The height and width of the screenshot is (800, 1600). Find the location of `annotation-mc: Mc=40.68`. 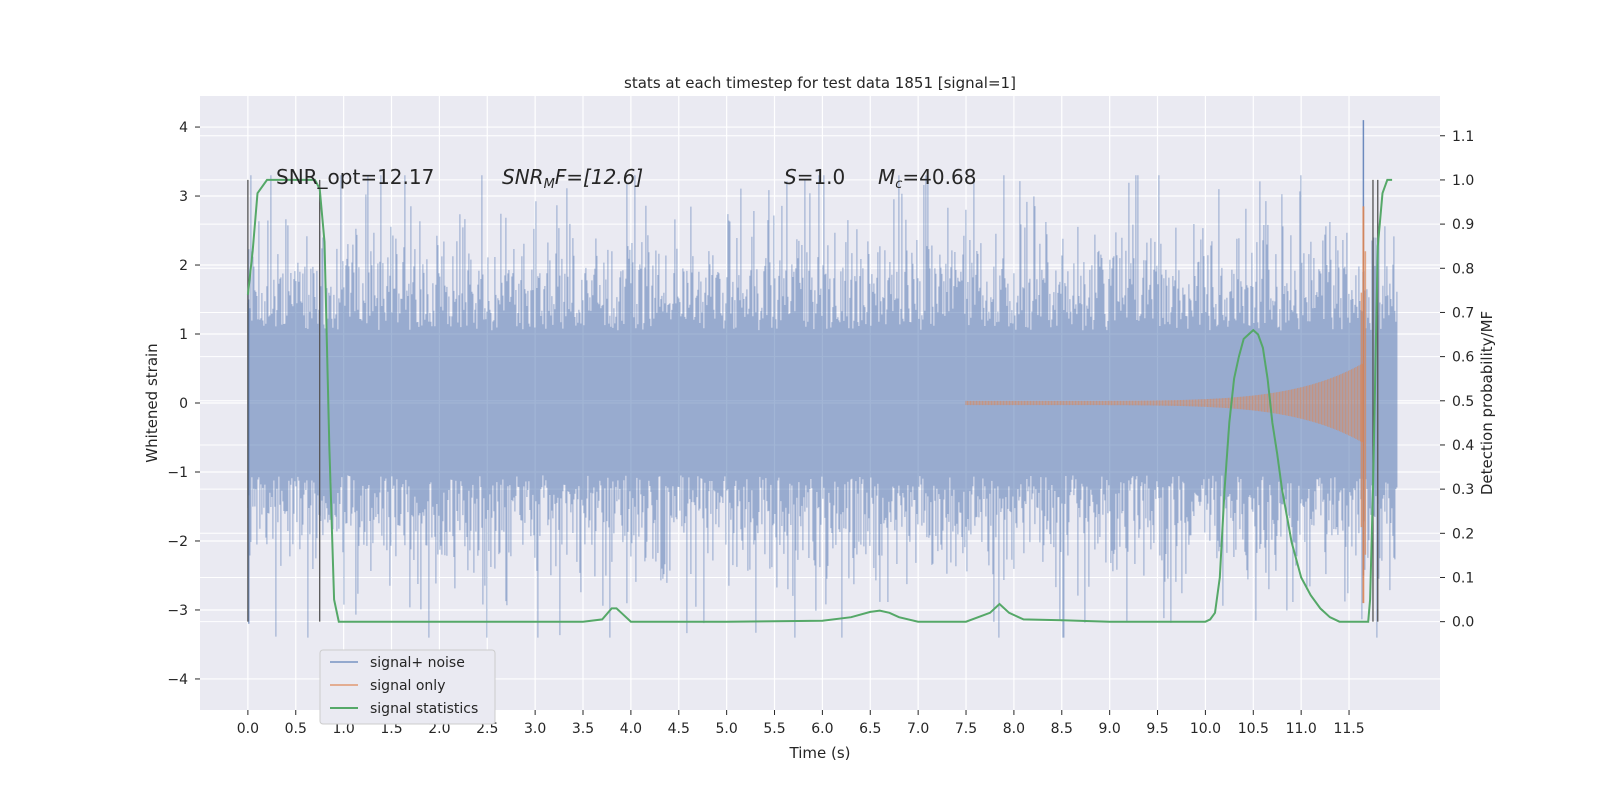

annotation-mc: Mc=40.68 is located at coordinates (927, 178).